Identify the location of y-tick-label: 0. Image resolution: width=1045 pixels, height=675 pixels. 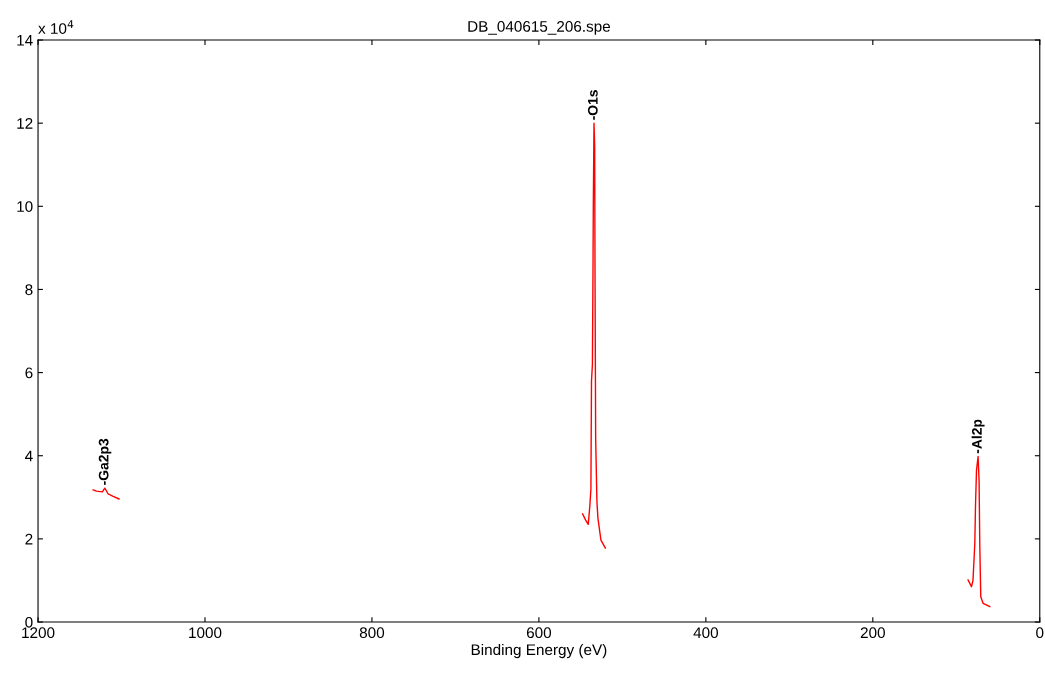
(29, 622).